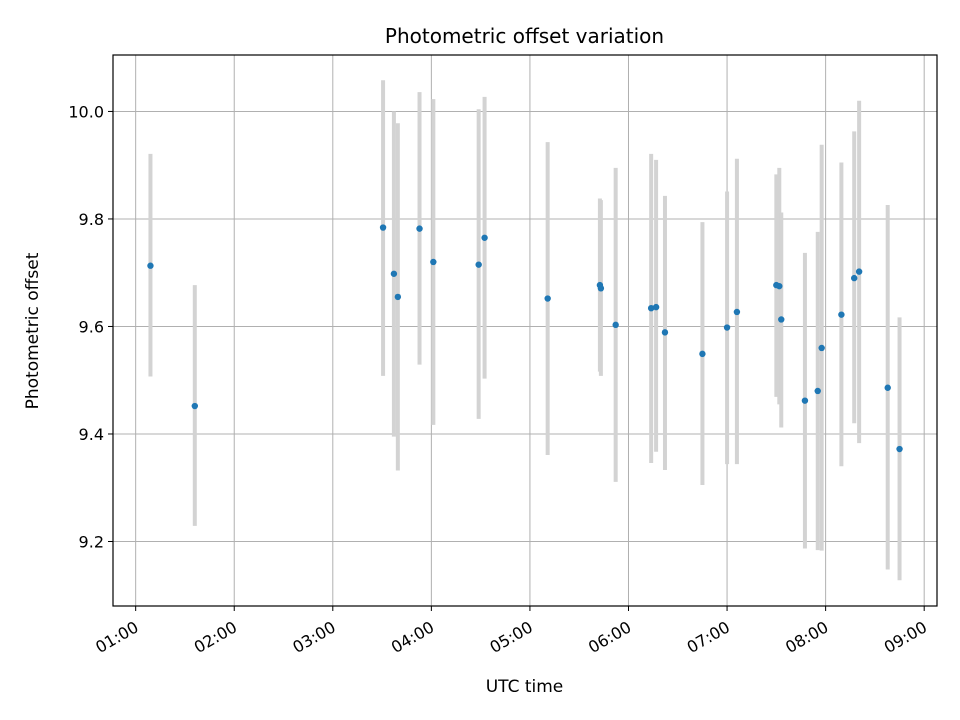 The image size is (960, 720). What do you see at coordinates (91, 219) in the screenshot?
I see `y-tick-label: 9.8` at bounding box center [91, 219].